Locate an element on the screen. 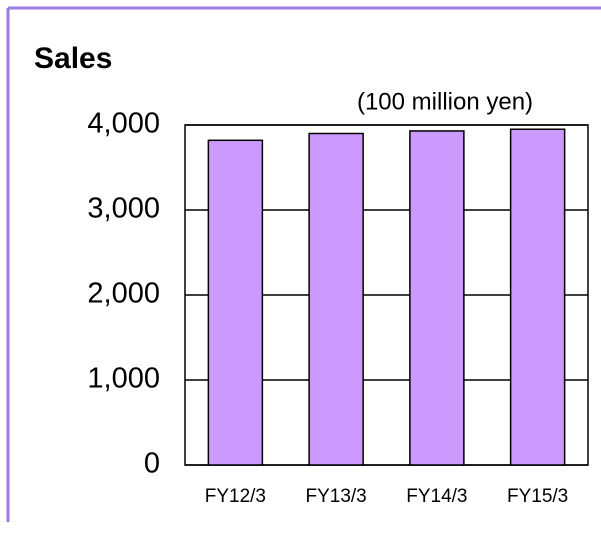 The image size is (601, 534). y-tick-label: 2,000 is located at coordinates (123, 294).